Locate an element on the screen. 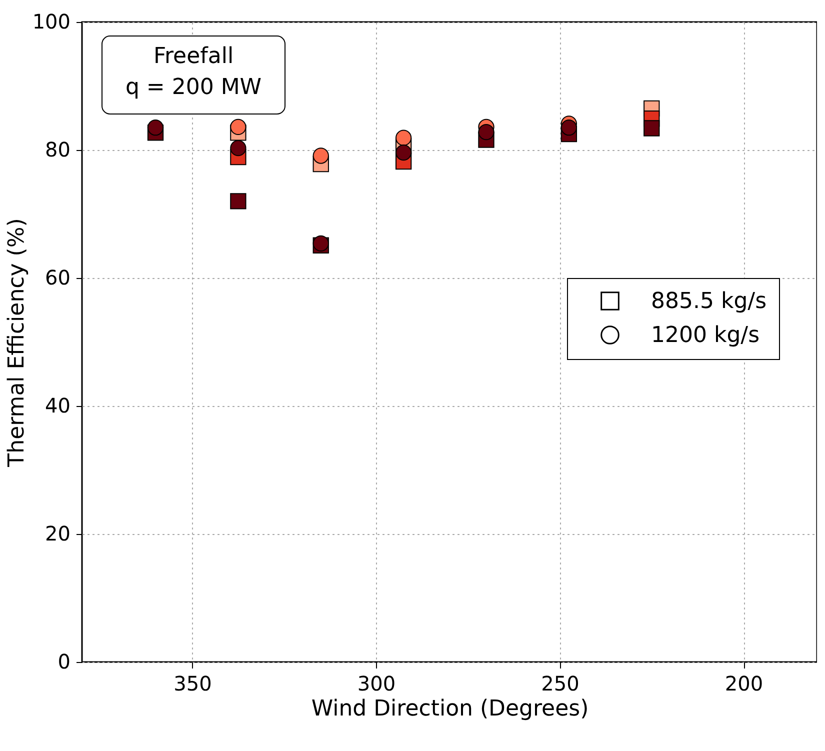  y-tick-label: 100 is located at coordinates (51, 22).